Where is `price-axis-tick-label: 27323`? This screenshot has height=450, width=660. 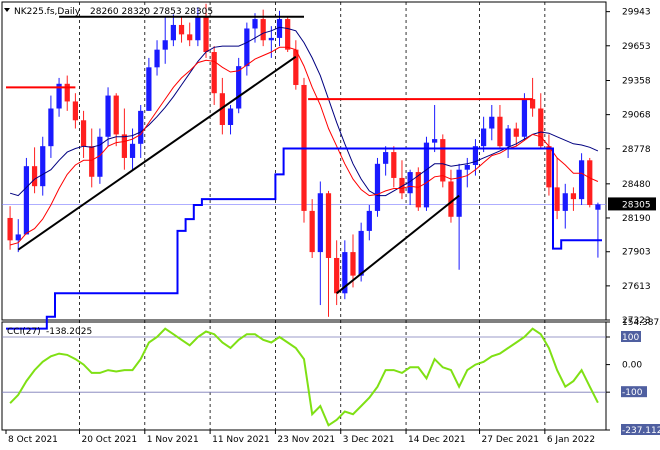 price-axis-tick-label: 27323 is located at coordinates (636, 321).